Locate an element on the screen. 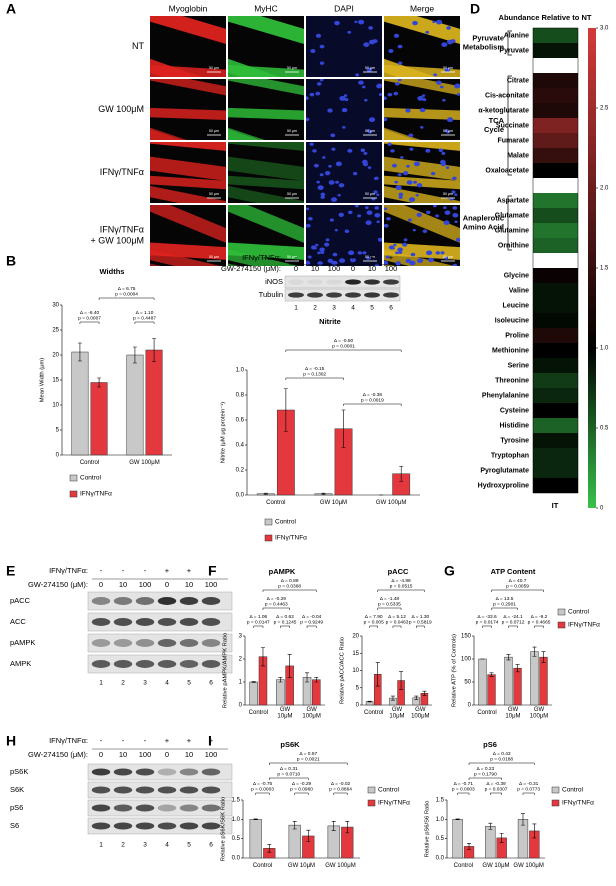 This screenshot has width=616, height=886. panel-label: E is located at coordinates (10, 571).